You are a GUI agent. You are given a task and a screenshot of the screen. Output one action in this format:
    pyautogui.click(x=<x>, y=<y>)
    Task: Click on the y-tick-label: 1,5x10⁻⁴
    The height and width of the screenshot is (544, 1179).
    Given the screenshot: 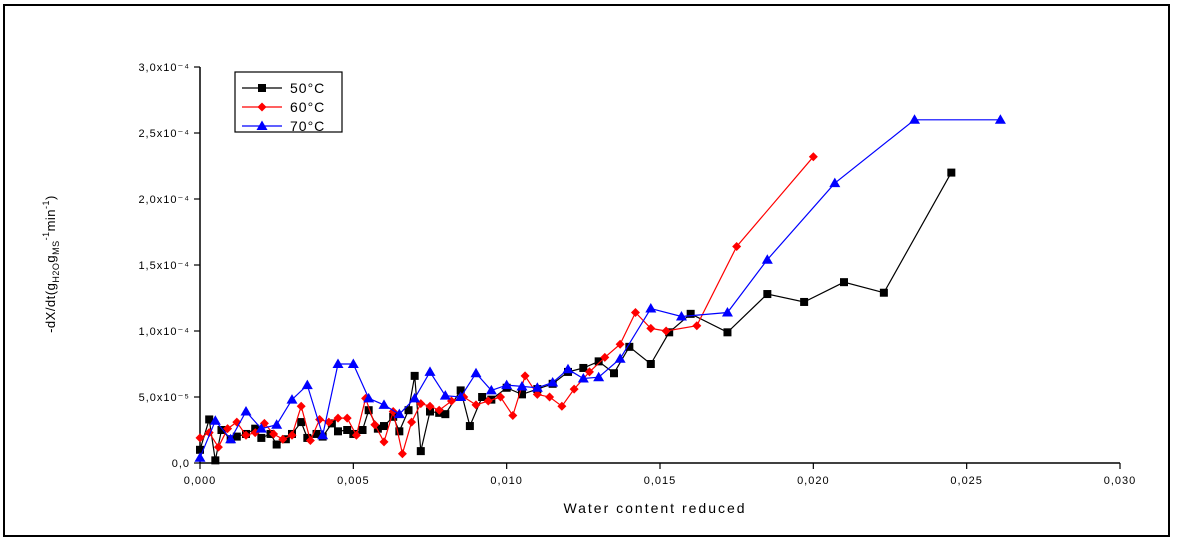 What is the action you would take?
    pyautogui.click(x=164, y=266)
    